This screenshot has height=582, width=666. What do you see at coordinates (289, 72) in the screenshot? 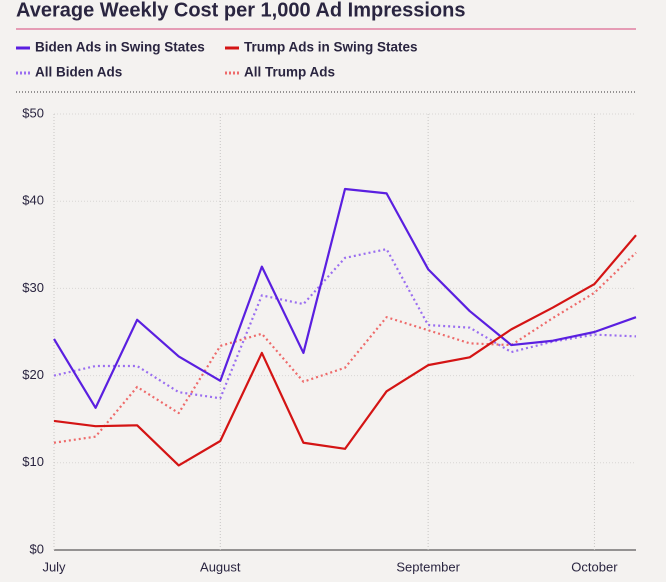
I see `legend-label: All Trump Ads` at bounding box center [289, 72].